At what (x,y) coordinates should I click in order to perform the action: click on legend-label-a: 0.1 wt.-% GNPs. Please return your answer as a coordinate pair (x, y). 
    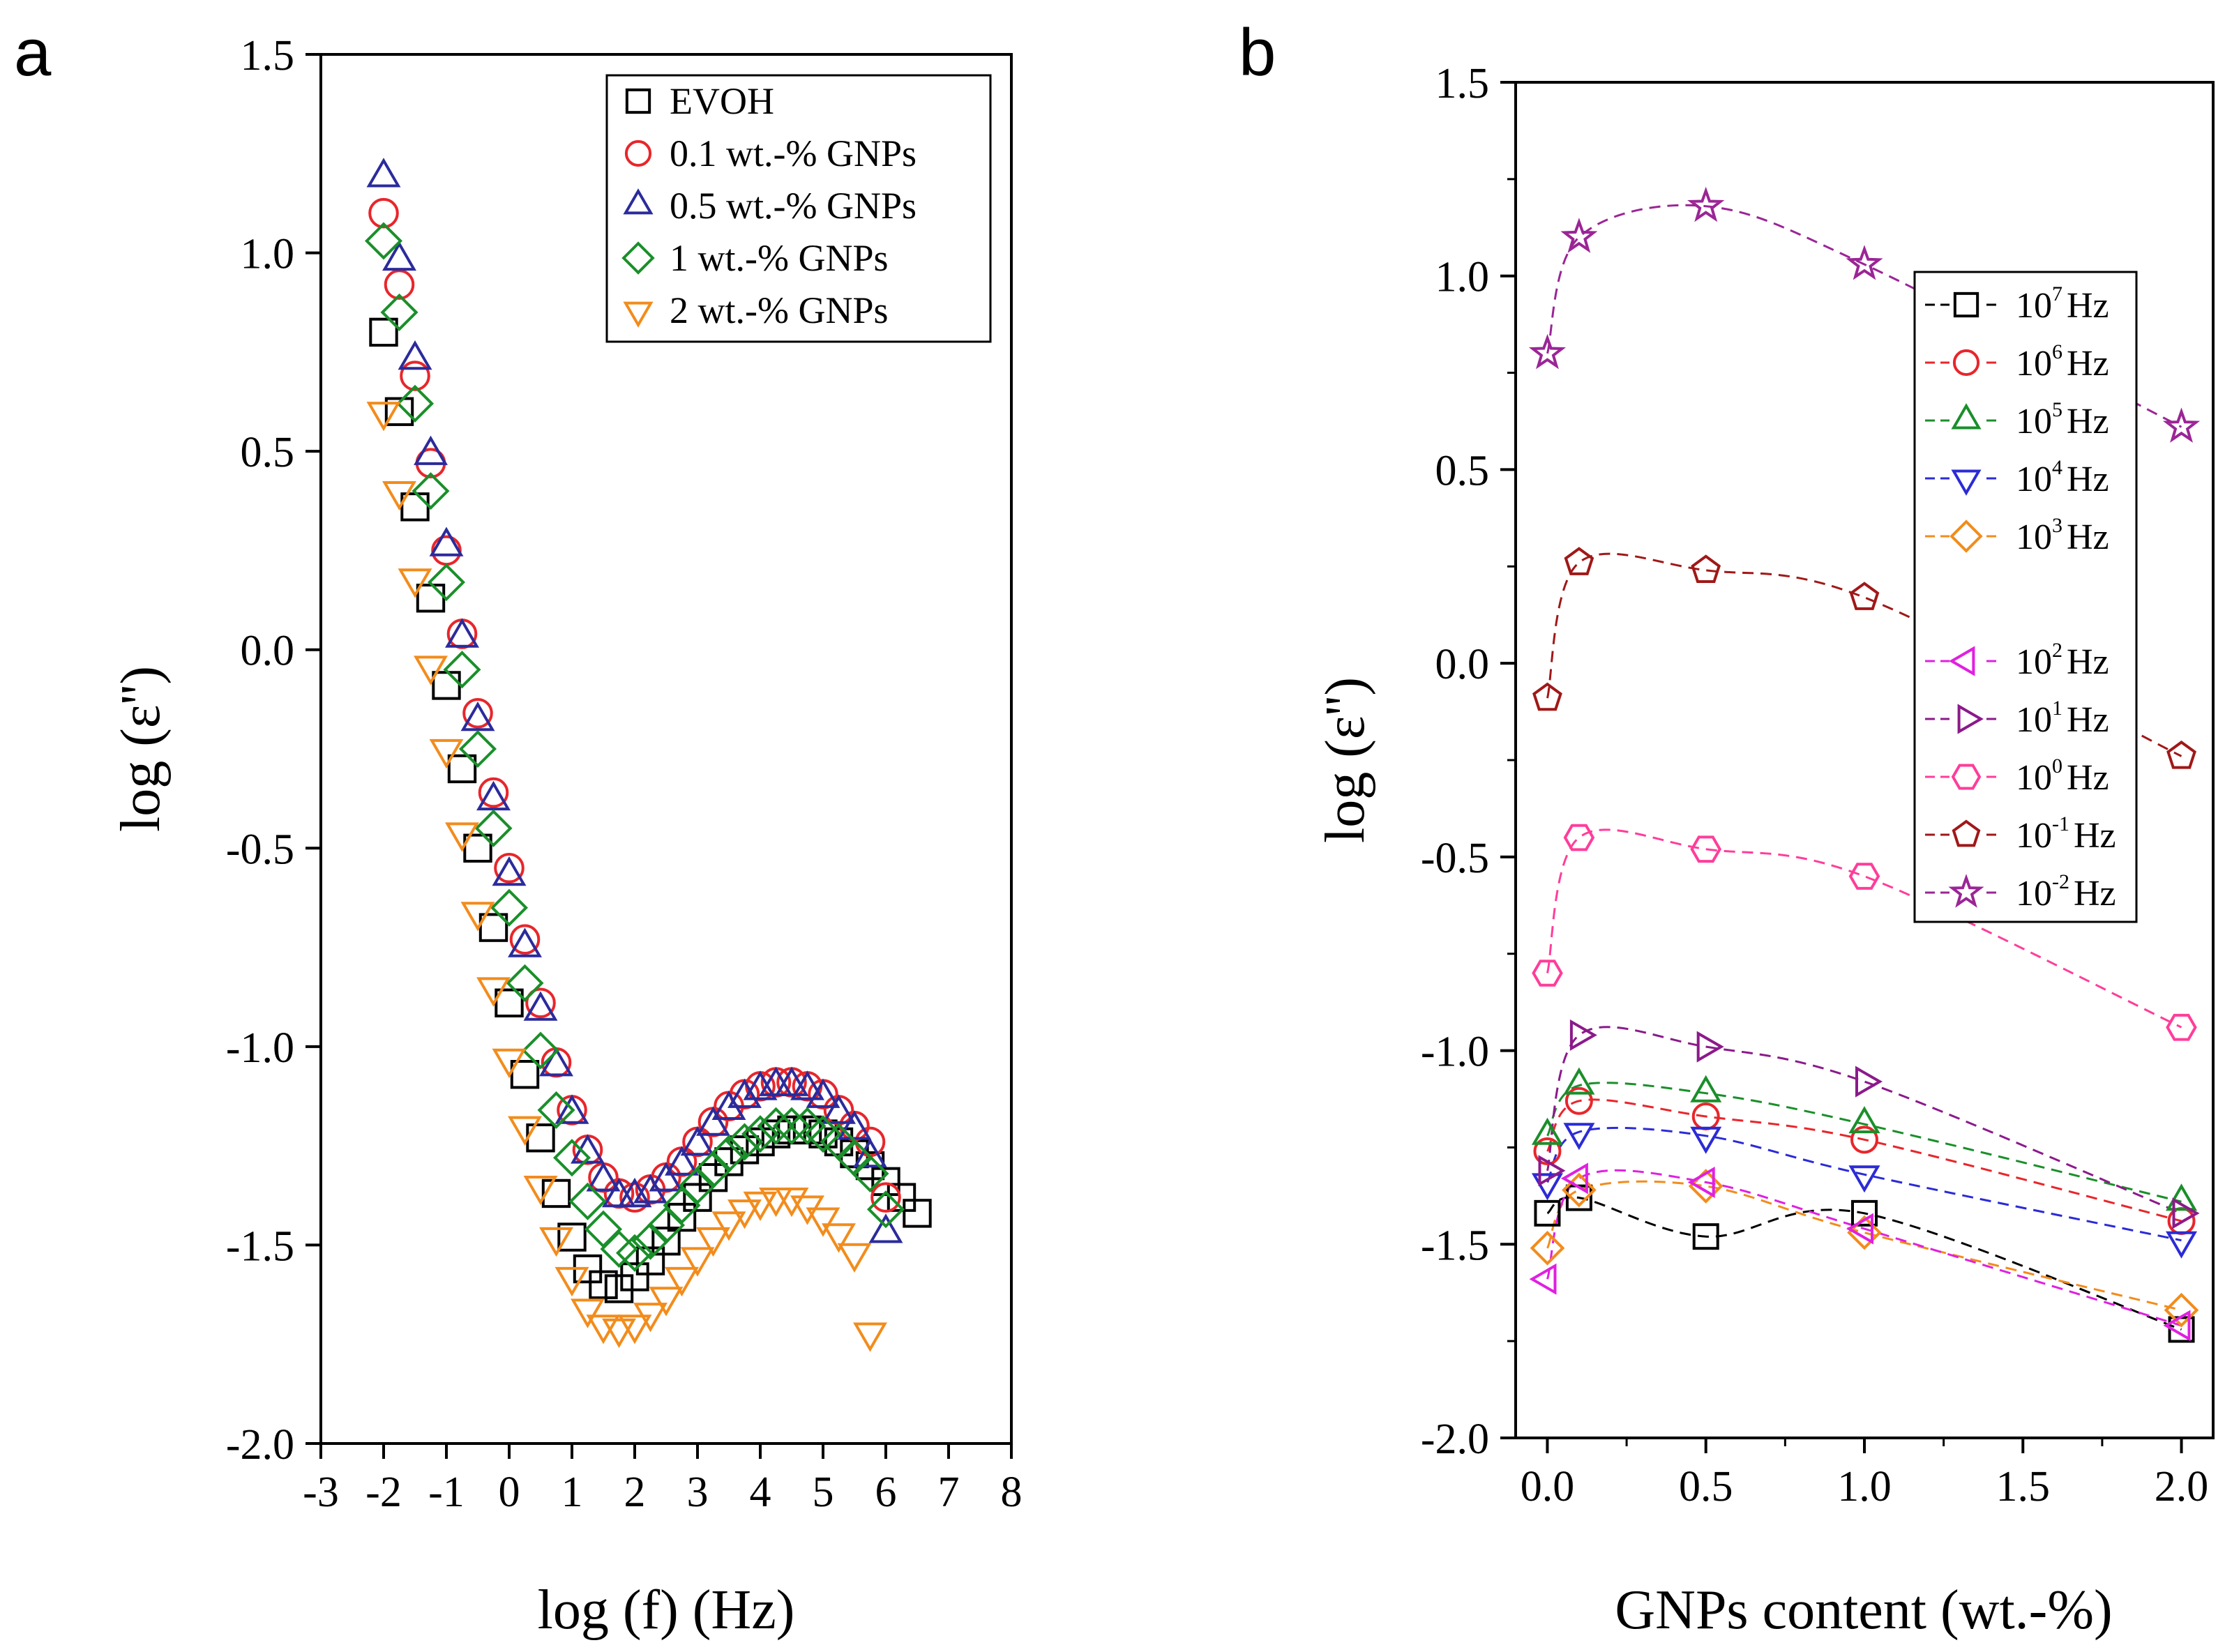
    Looking at the image, I should click on (793, 153).